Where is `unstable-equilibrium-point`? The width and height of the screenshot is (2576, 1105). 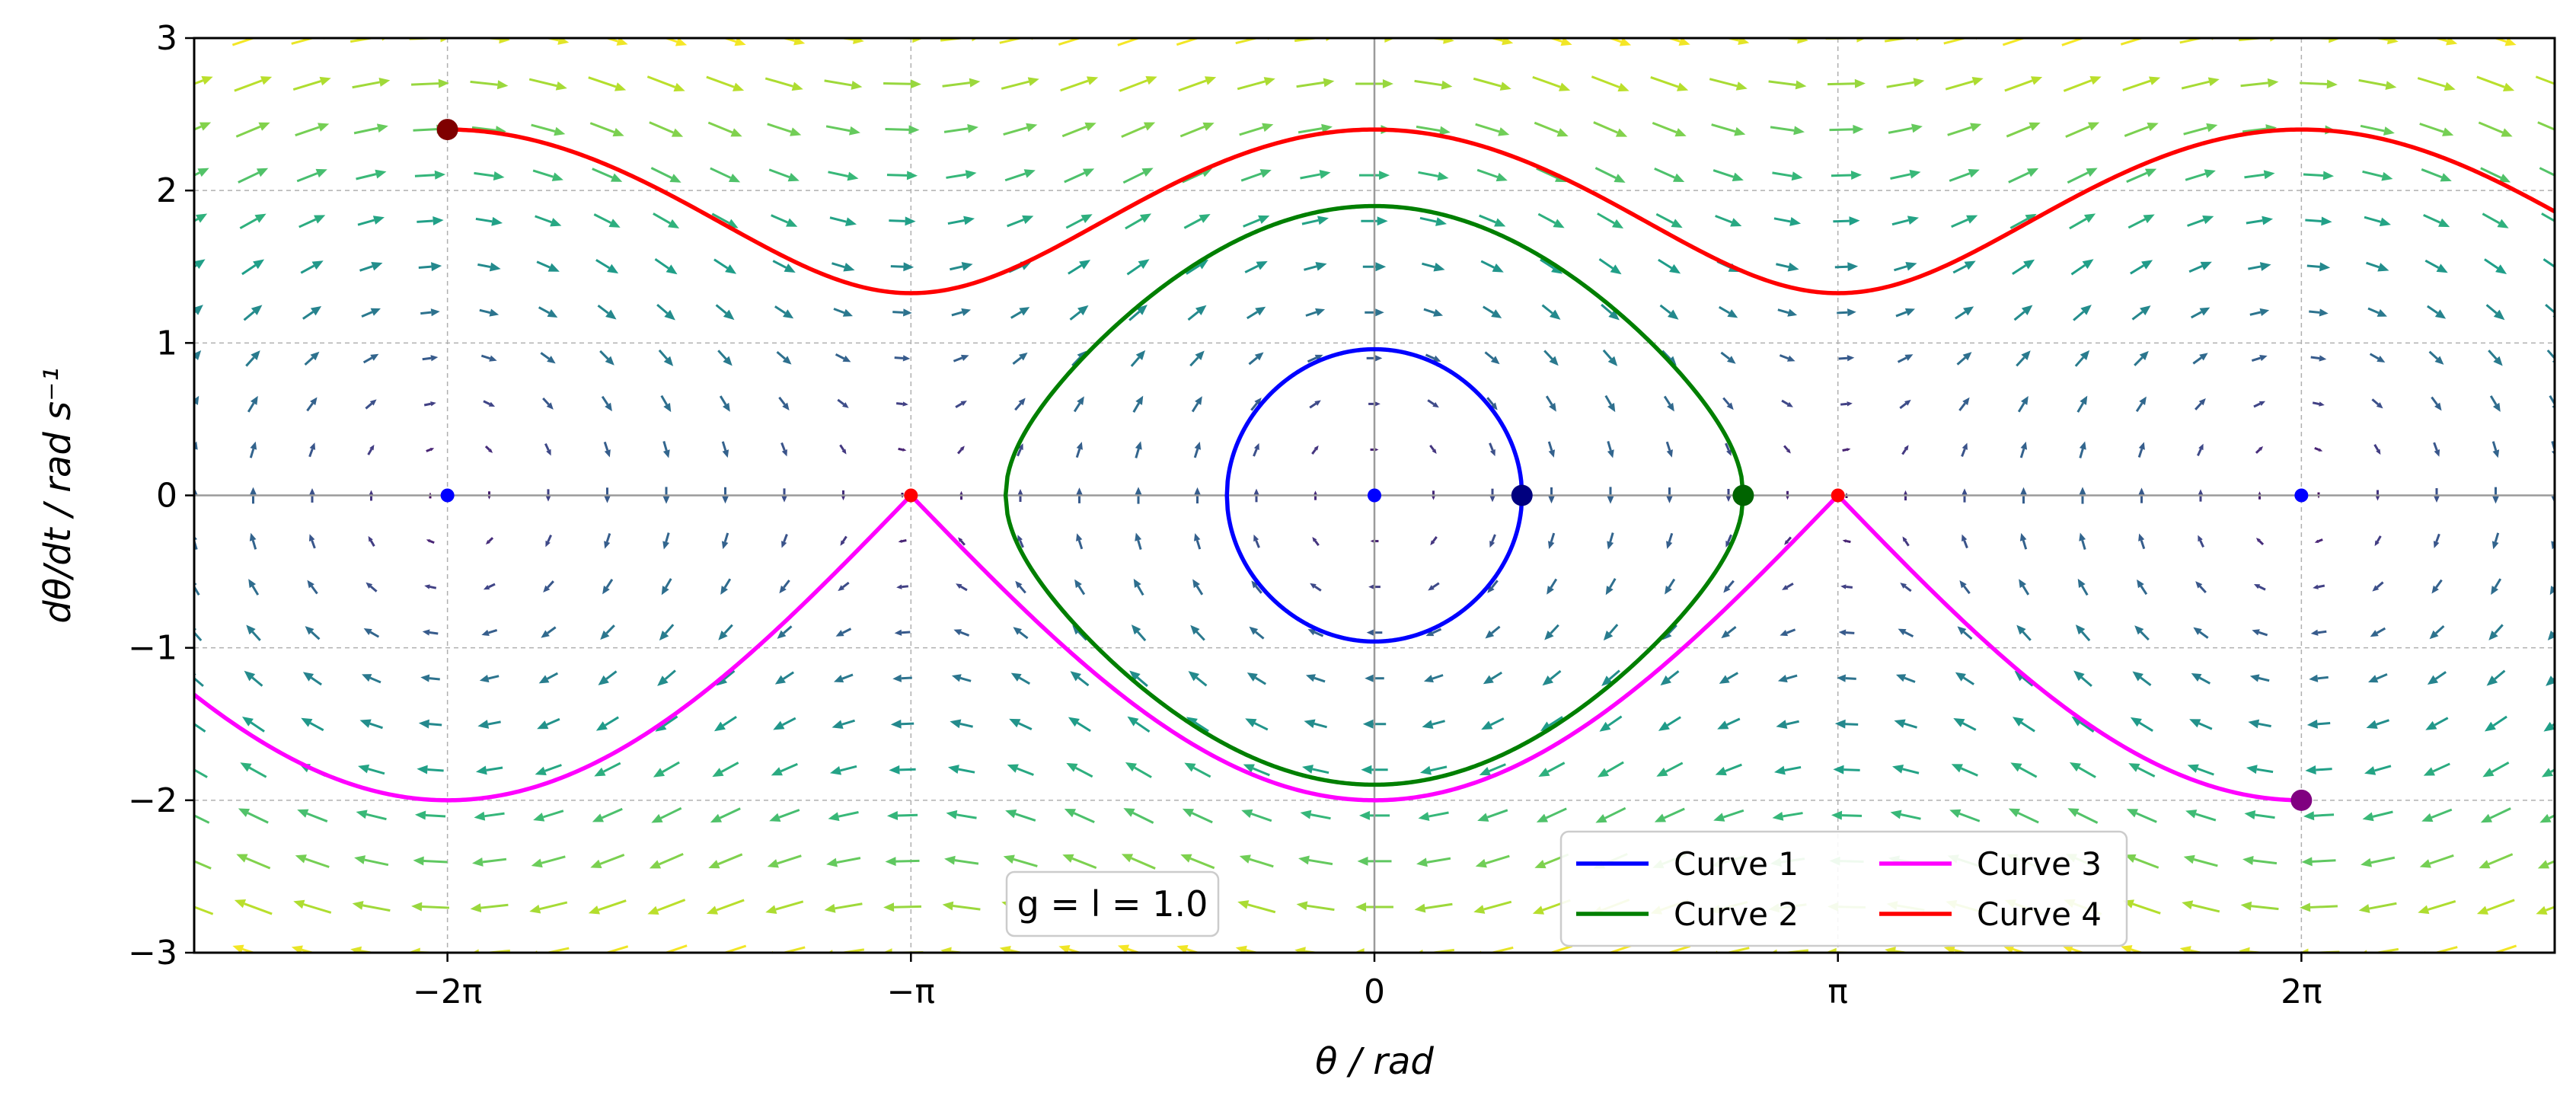 unstable-equilibrium-point is located at coordinates (911, 495).